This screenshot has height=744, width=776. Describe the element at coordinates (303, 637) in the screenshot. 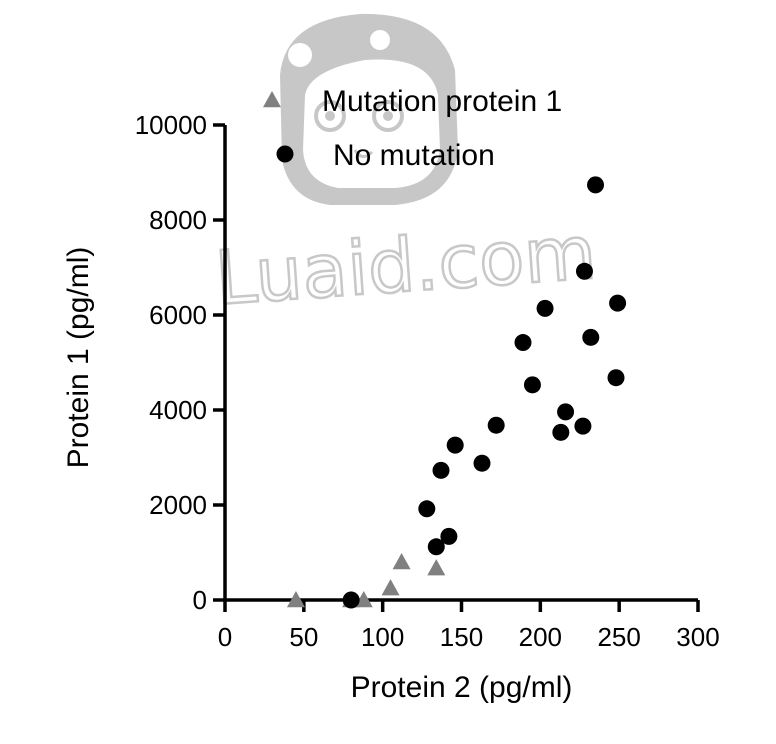

I see `x-tick-label: 50` at that location.